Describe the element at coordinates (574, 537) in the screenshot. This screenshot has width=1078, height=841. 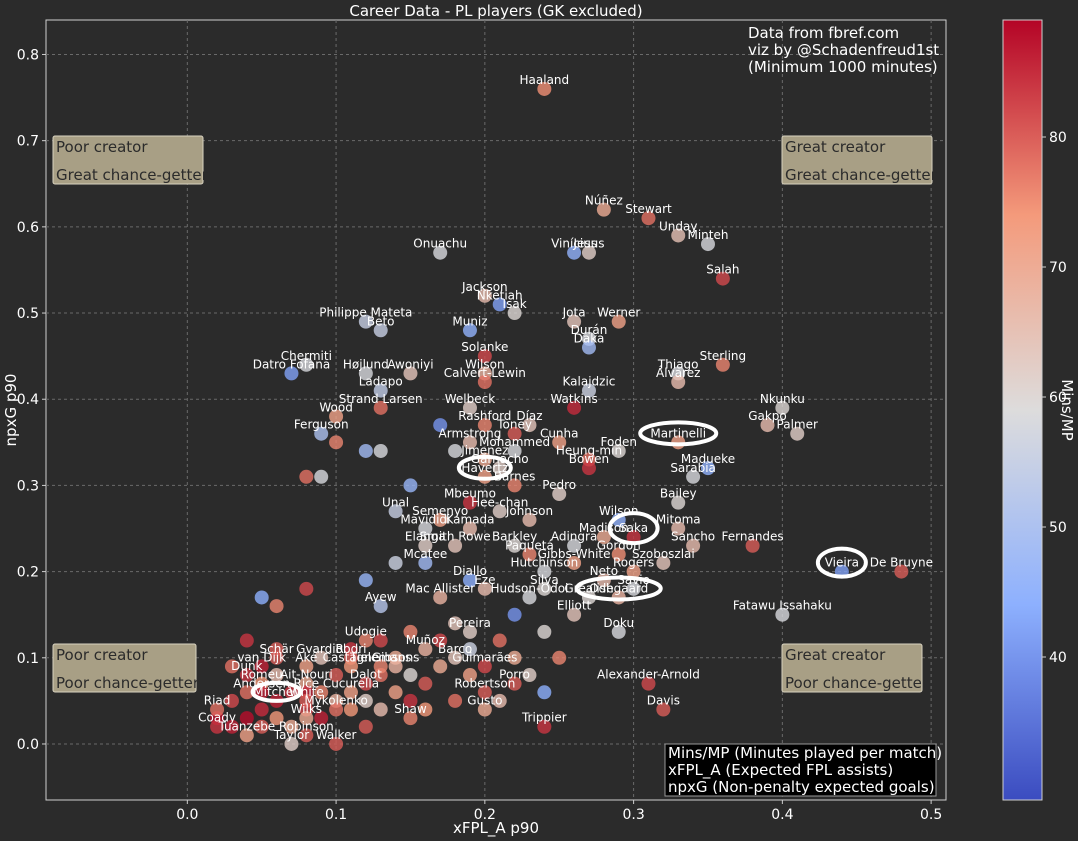
I see `player-label: Adingra` at that location.